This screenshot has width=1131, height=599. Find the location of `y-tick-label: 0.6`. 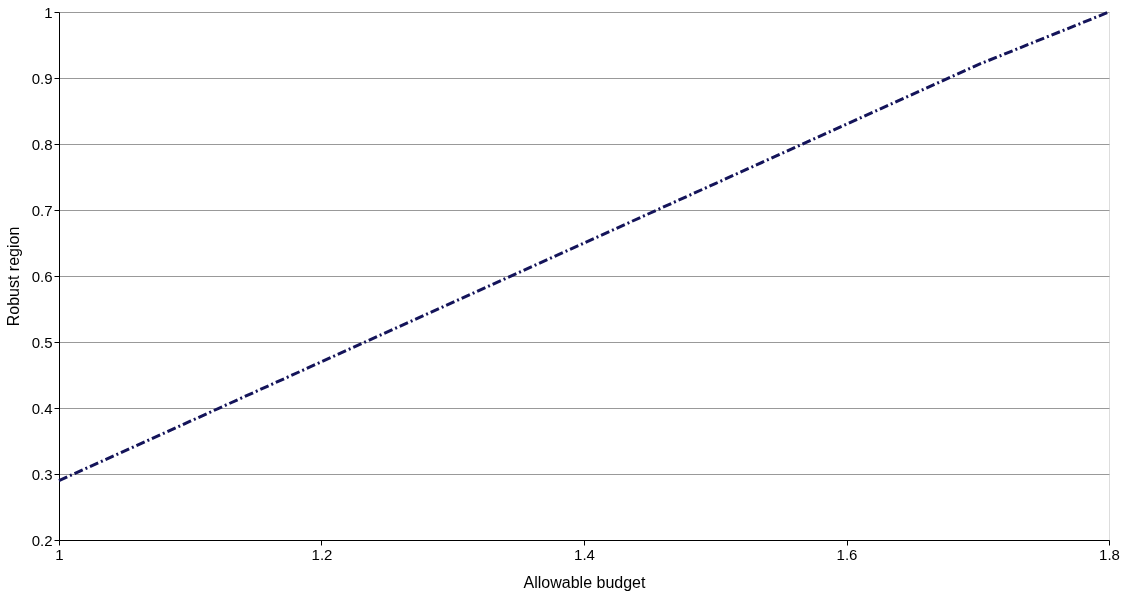

y-tick-label: 0.6 is located at coordinates (42, 276).